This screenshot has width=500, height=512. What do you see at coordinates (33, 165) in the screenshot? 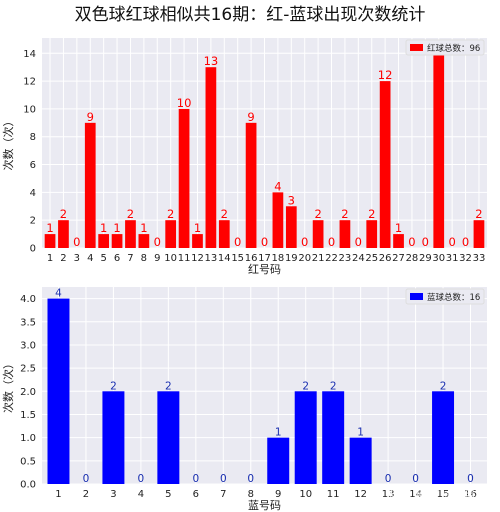
I see `y-tick-label: 6` at bounding box center [33, 165].